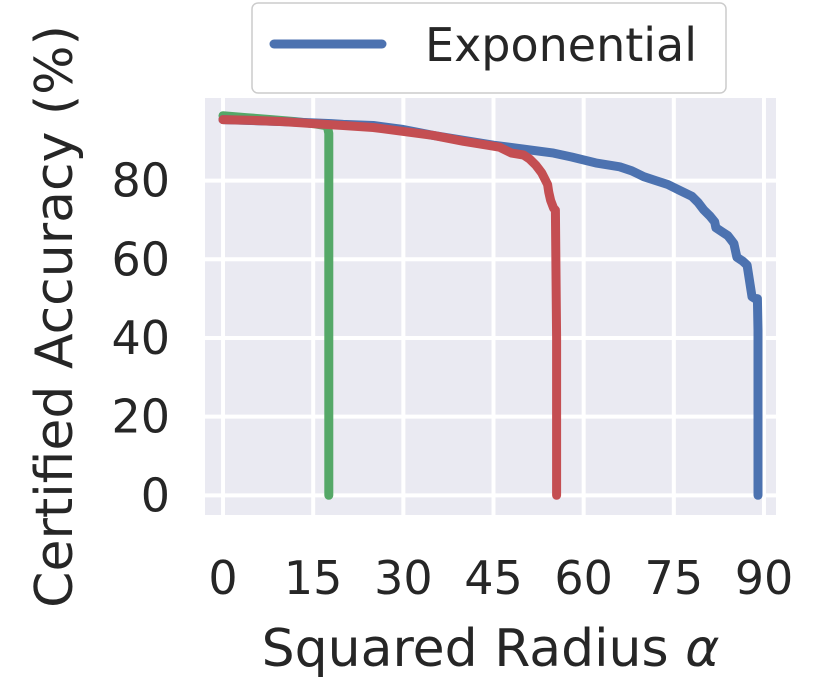  Describe the element at coordinates (313, 578) in the screenshot. I see `x-tick-label: 15` at that location.